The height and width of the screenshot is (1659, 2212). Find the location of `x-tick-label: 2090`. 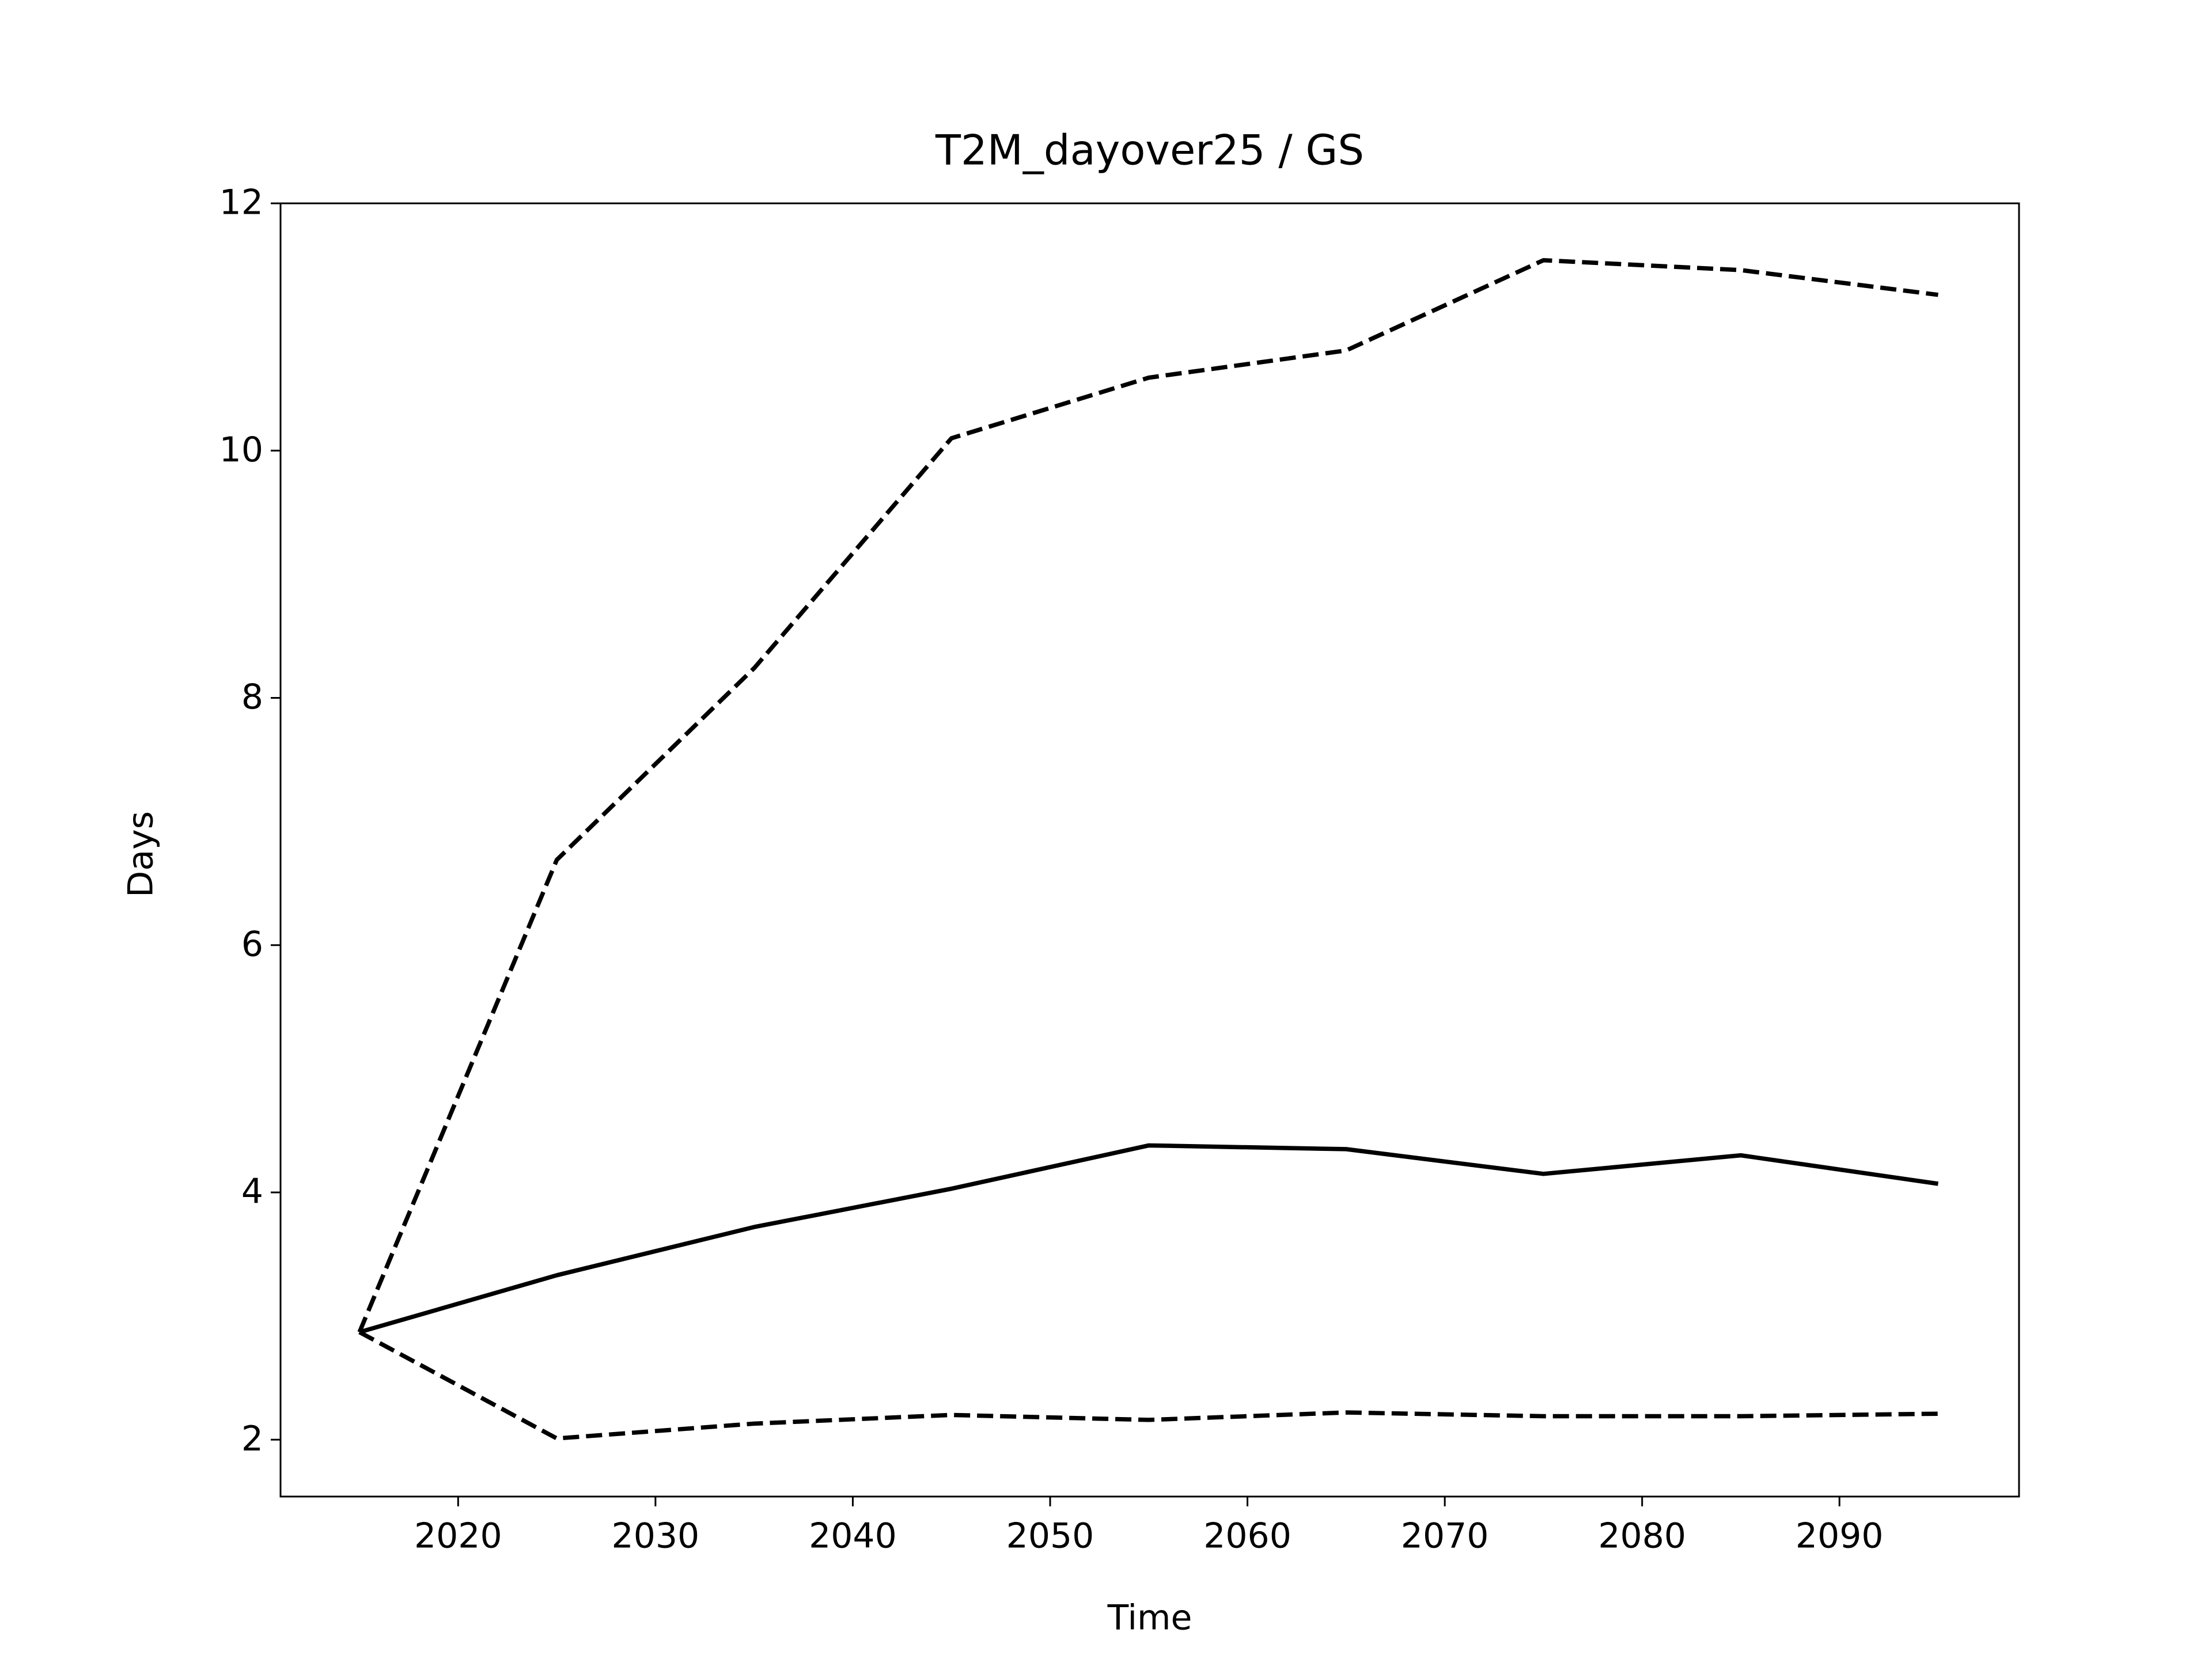

x-tick-label: 2090 is located at coordinates (1840, 1536).